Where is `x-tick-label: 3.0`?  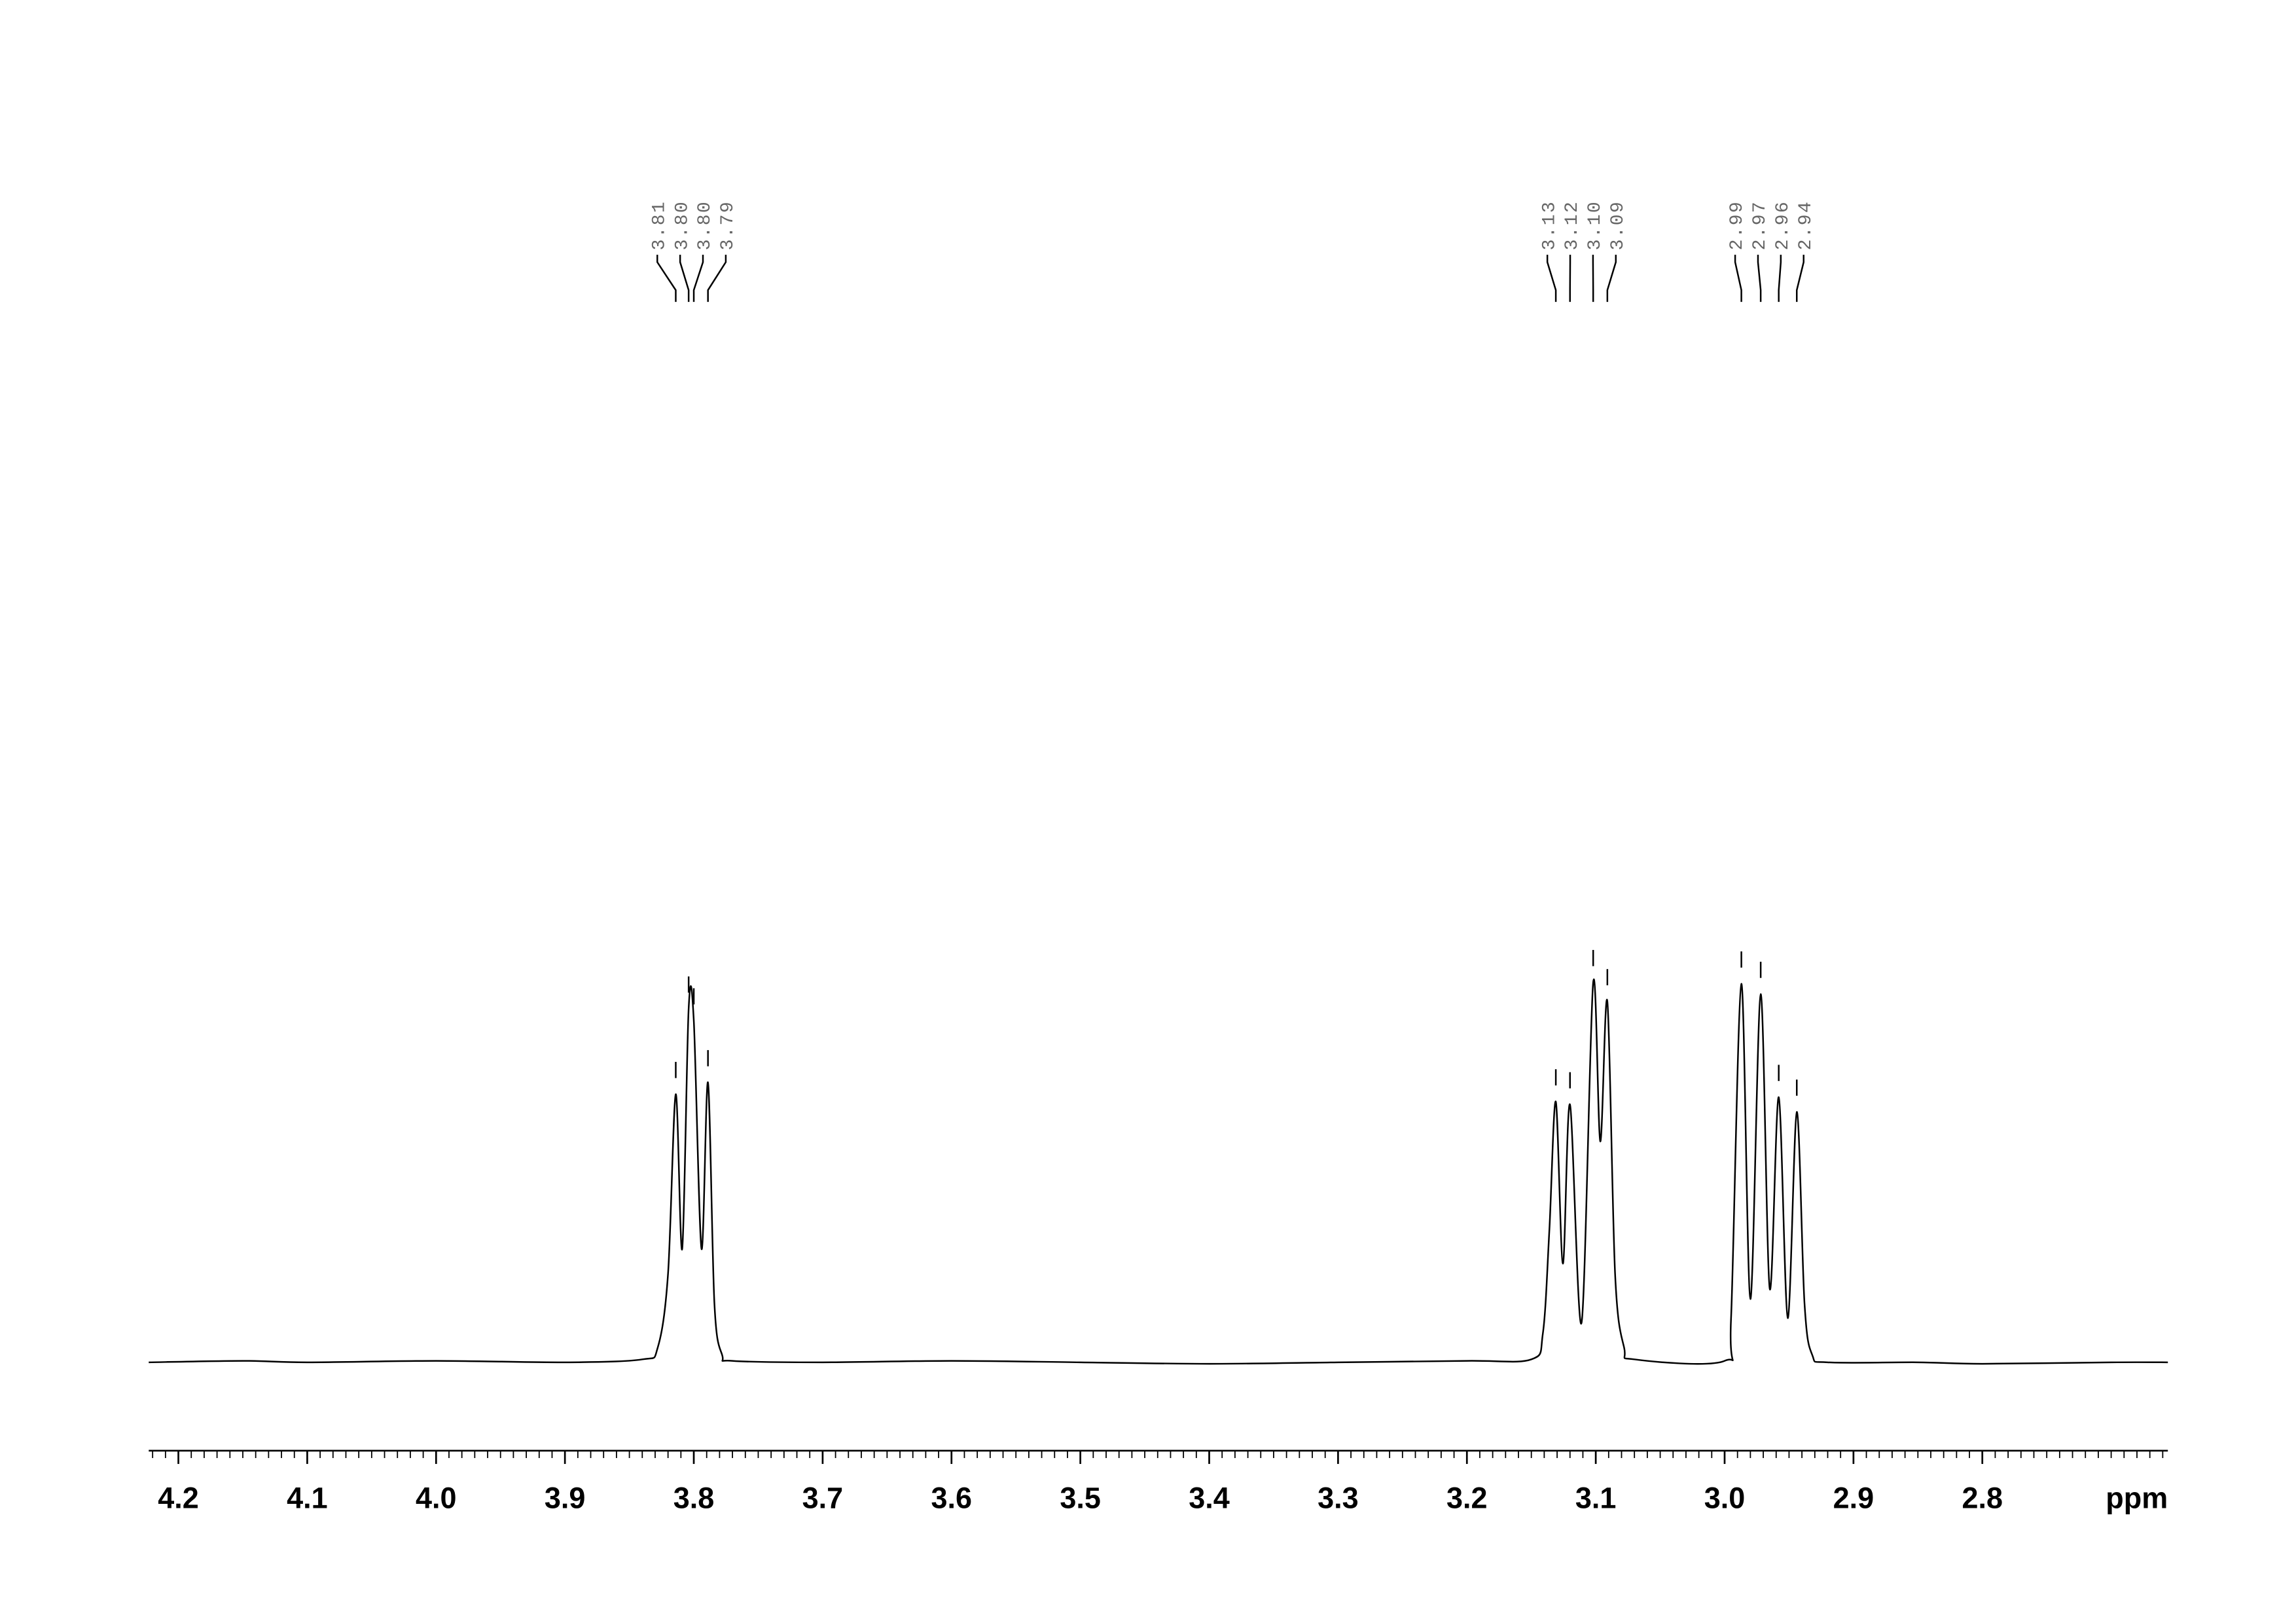
x-tick-label: 3.0 is located at coordinates (1725, 1498).